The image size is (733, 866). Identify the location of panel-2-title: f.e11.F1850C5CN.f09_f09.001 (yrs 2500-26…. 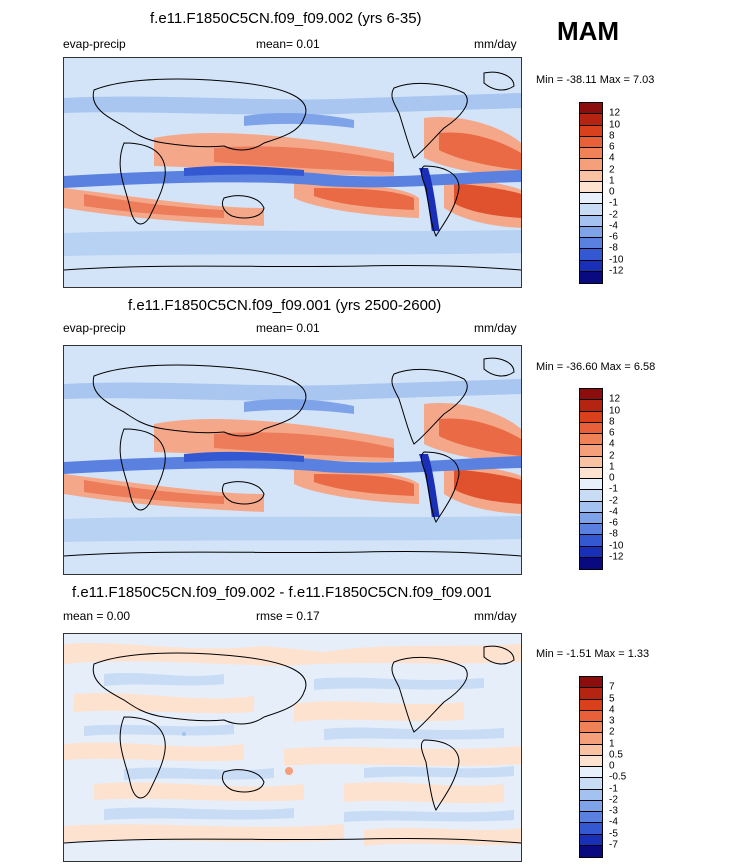
(285, 305).